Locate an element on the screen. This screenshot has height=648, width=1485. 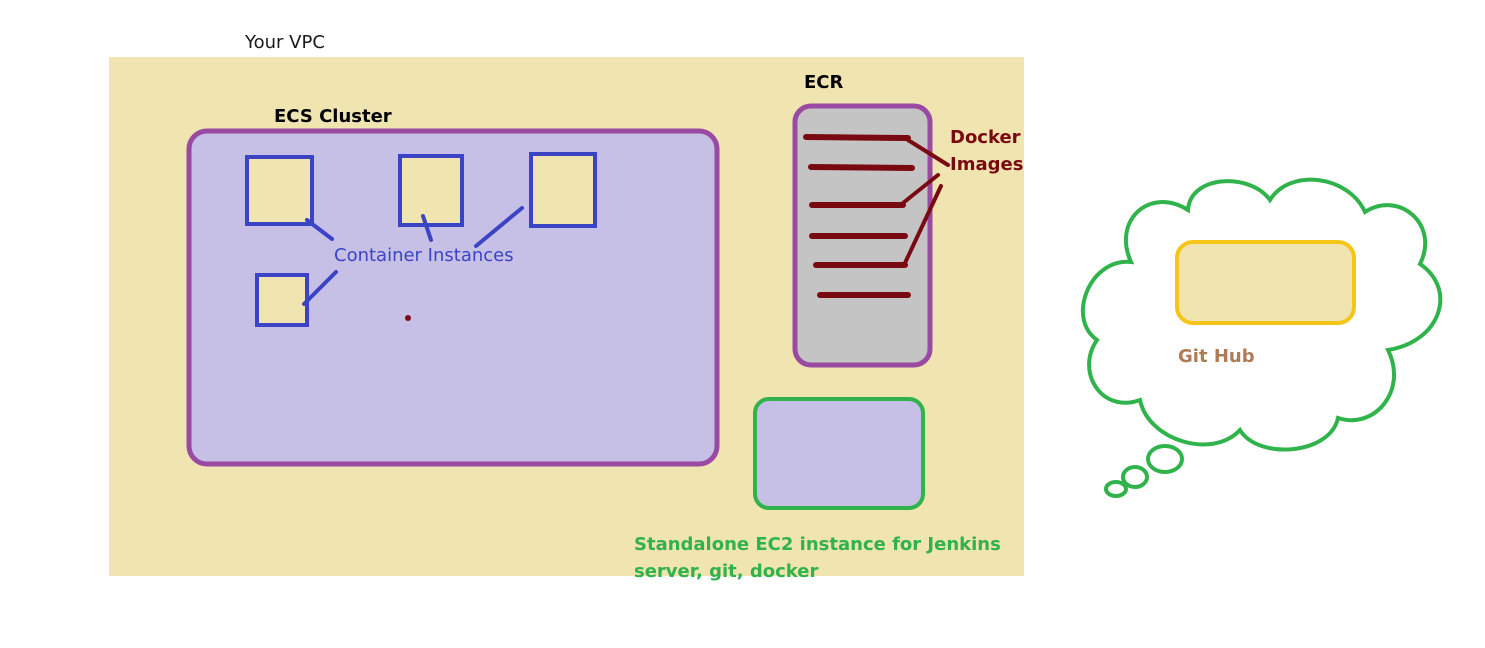
github-label: Git Hub is located at coordinates (1216, 356).